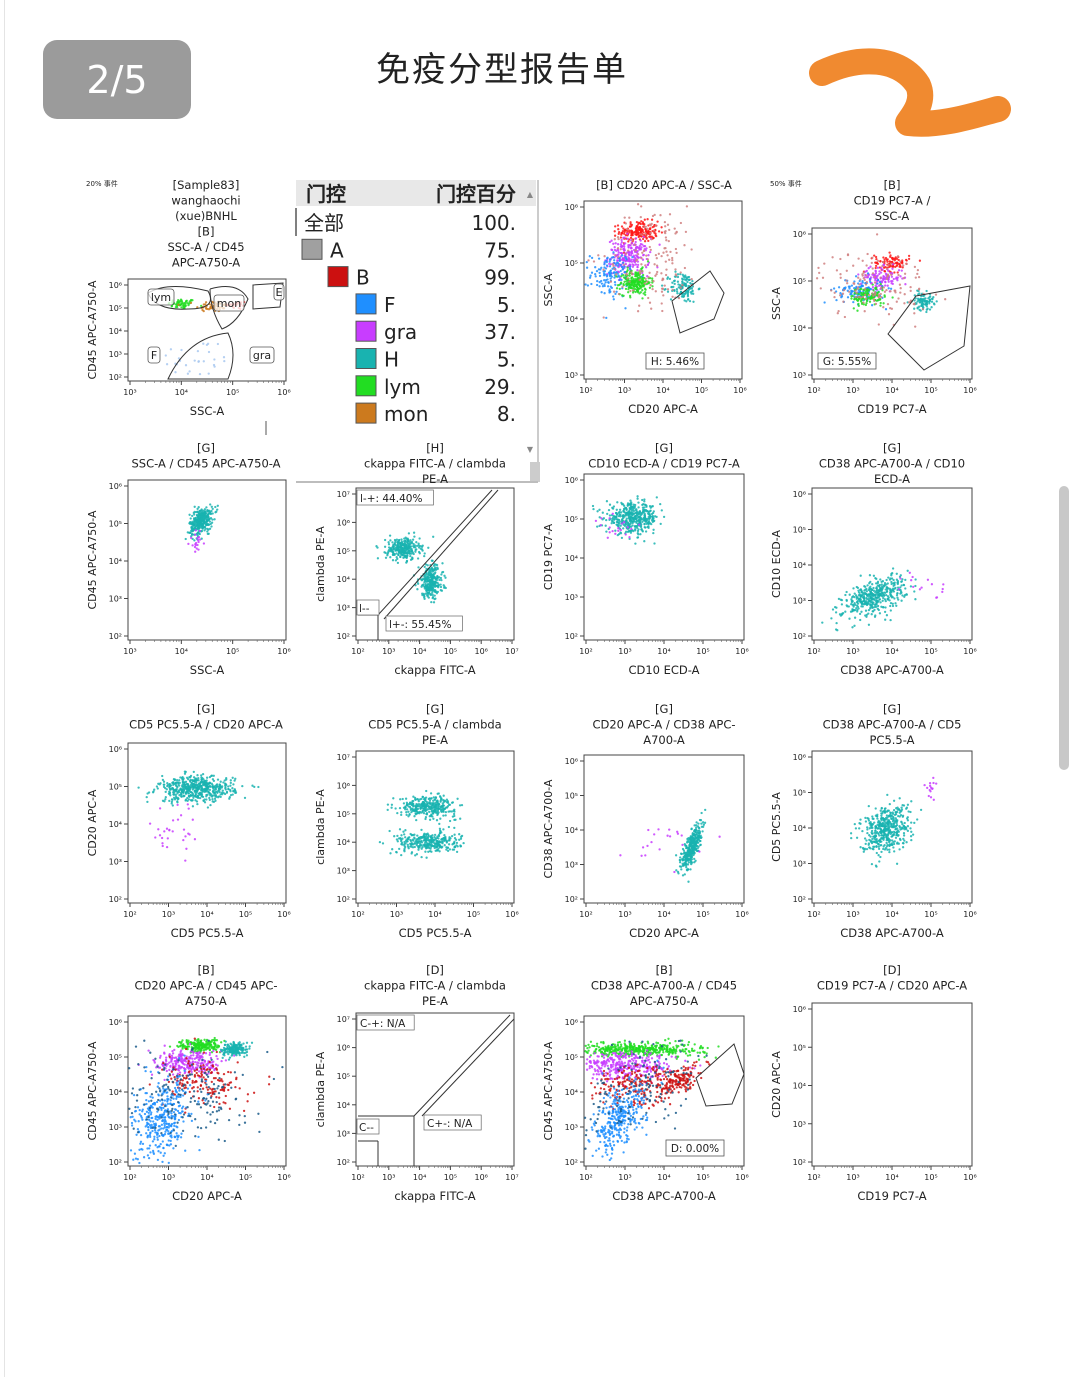  Describe the element at coordinates (92, 822) in the screenshot. I see `y-axis-label-p8: CD20 APC-A` at that location.